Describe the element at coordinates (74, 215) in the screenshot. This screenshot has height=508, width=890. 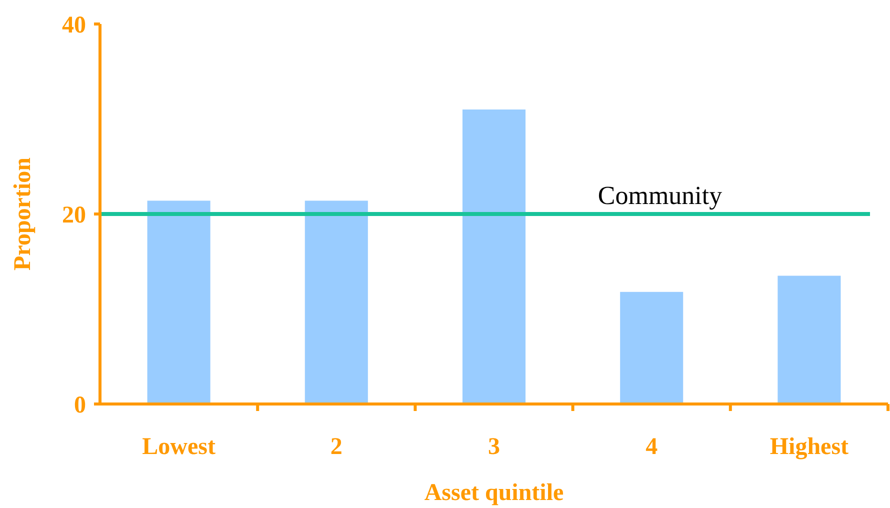
I see `y-tick-label: 20` at that location.